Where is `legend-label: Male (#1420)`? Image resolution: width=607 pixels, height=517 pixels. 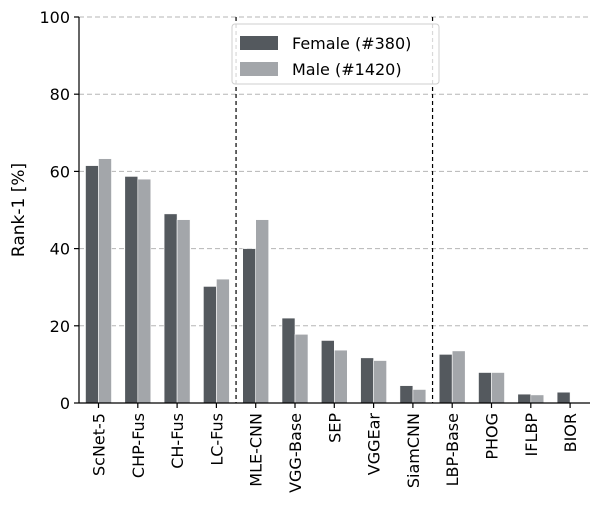
legend-label: Male (#1420) is located at coordinates (347, 69).